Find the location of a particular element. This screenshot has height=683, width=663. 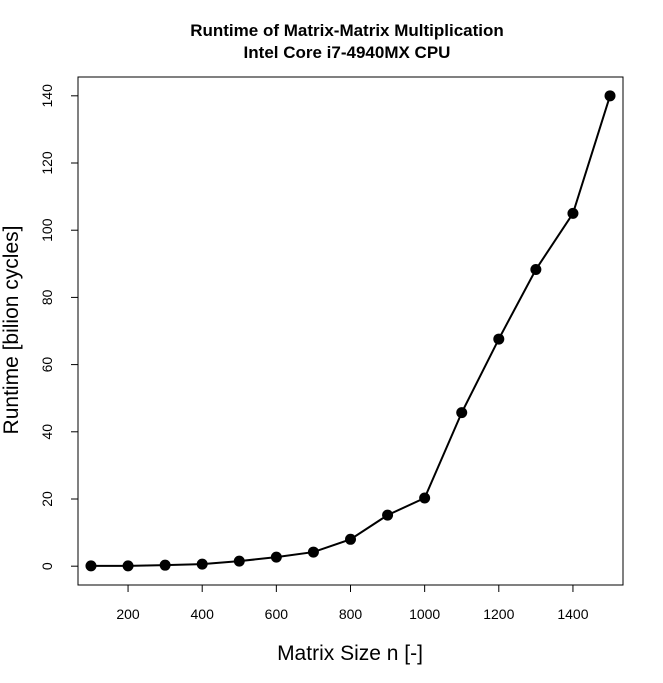

x-tick-label: 1400 is located at coordinates (572, 614).